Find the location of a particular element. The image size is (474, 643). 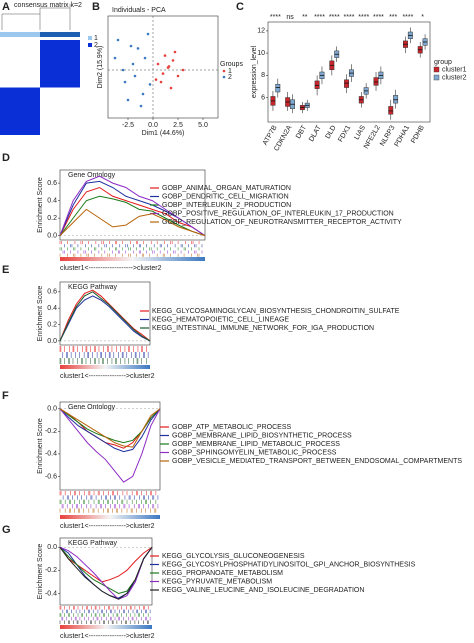

legend-label: GOBP_MEMBRANE_LIPID_BIOSYNTHETIC_PROCESS is located at coordinates (262, 435).